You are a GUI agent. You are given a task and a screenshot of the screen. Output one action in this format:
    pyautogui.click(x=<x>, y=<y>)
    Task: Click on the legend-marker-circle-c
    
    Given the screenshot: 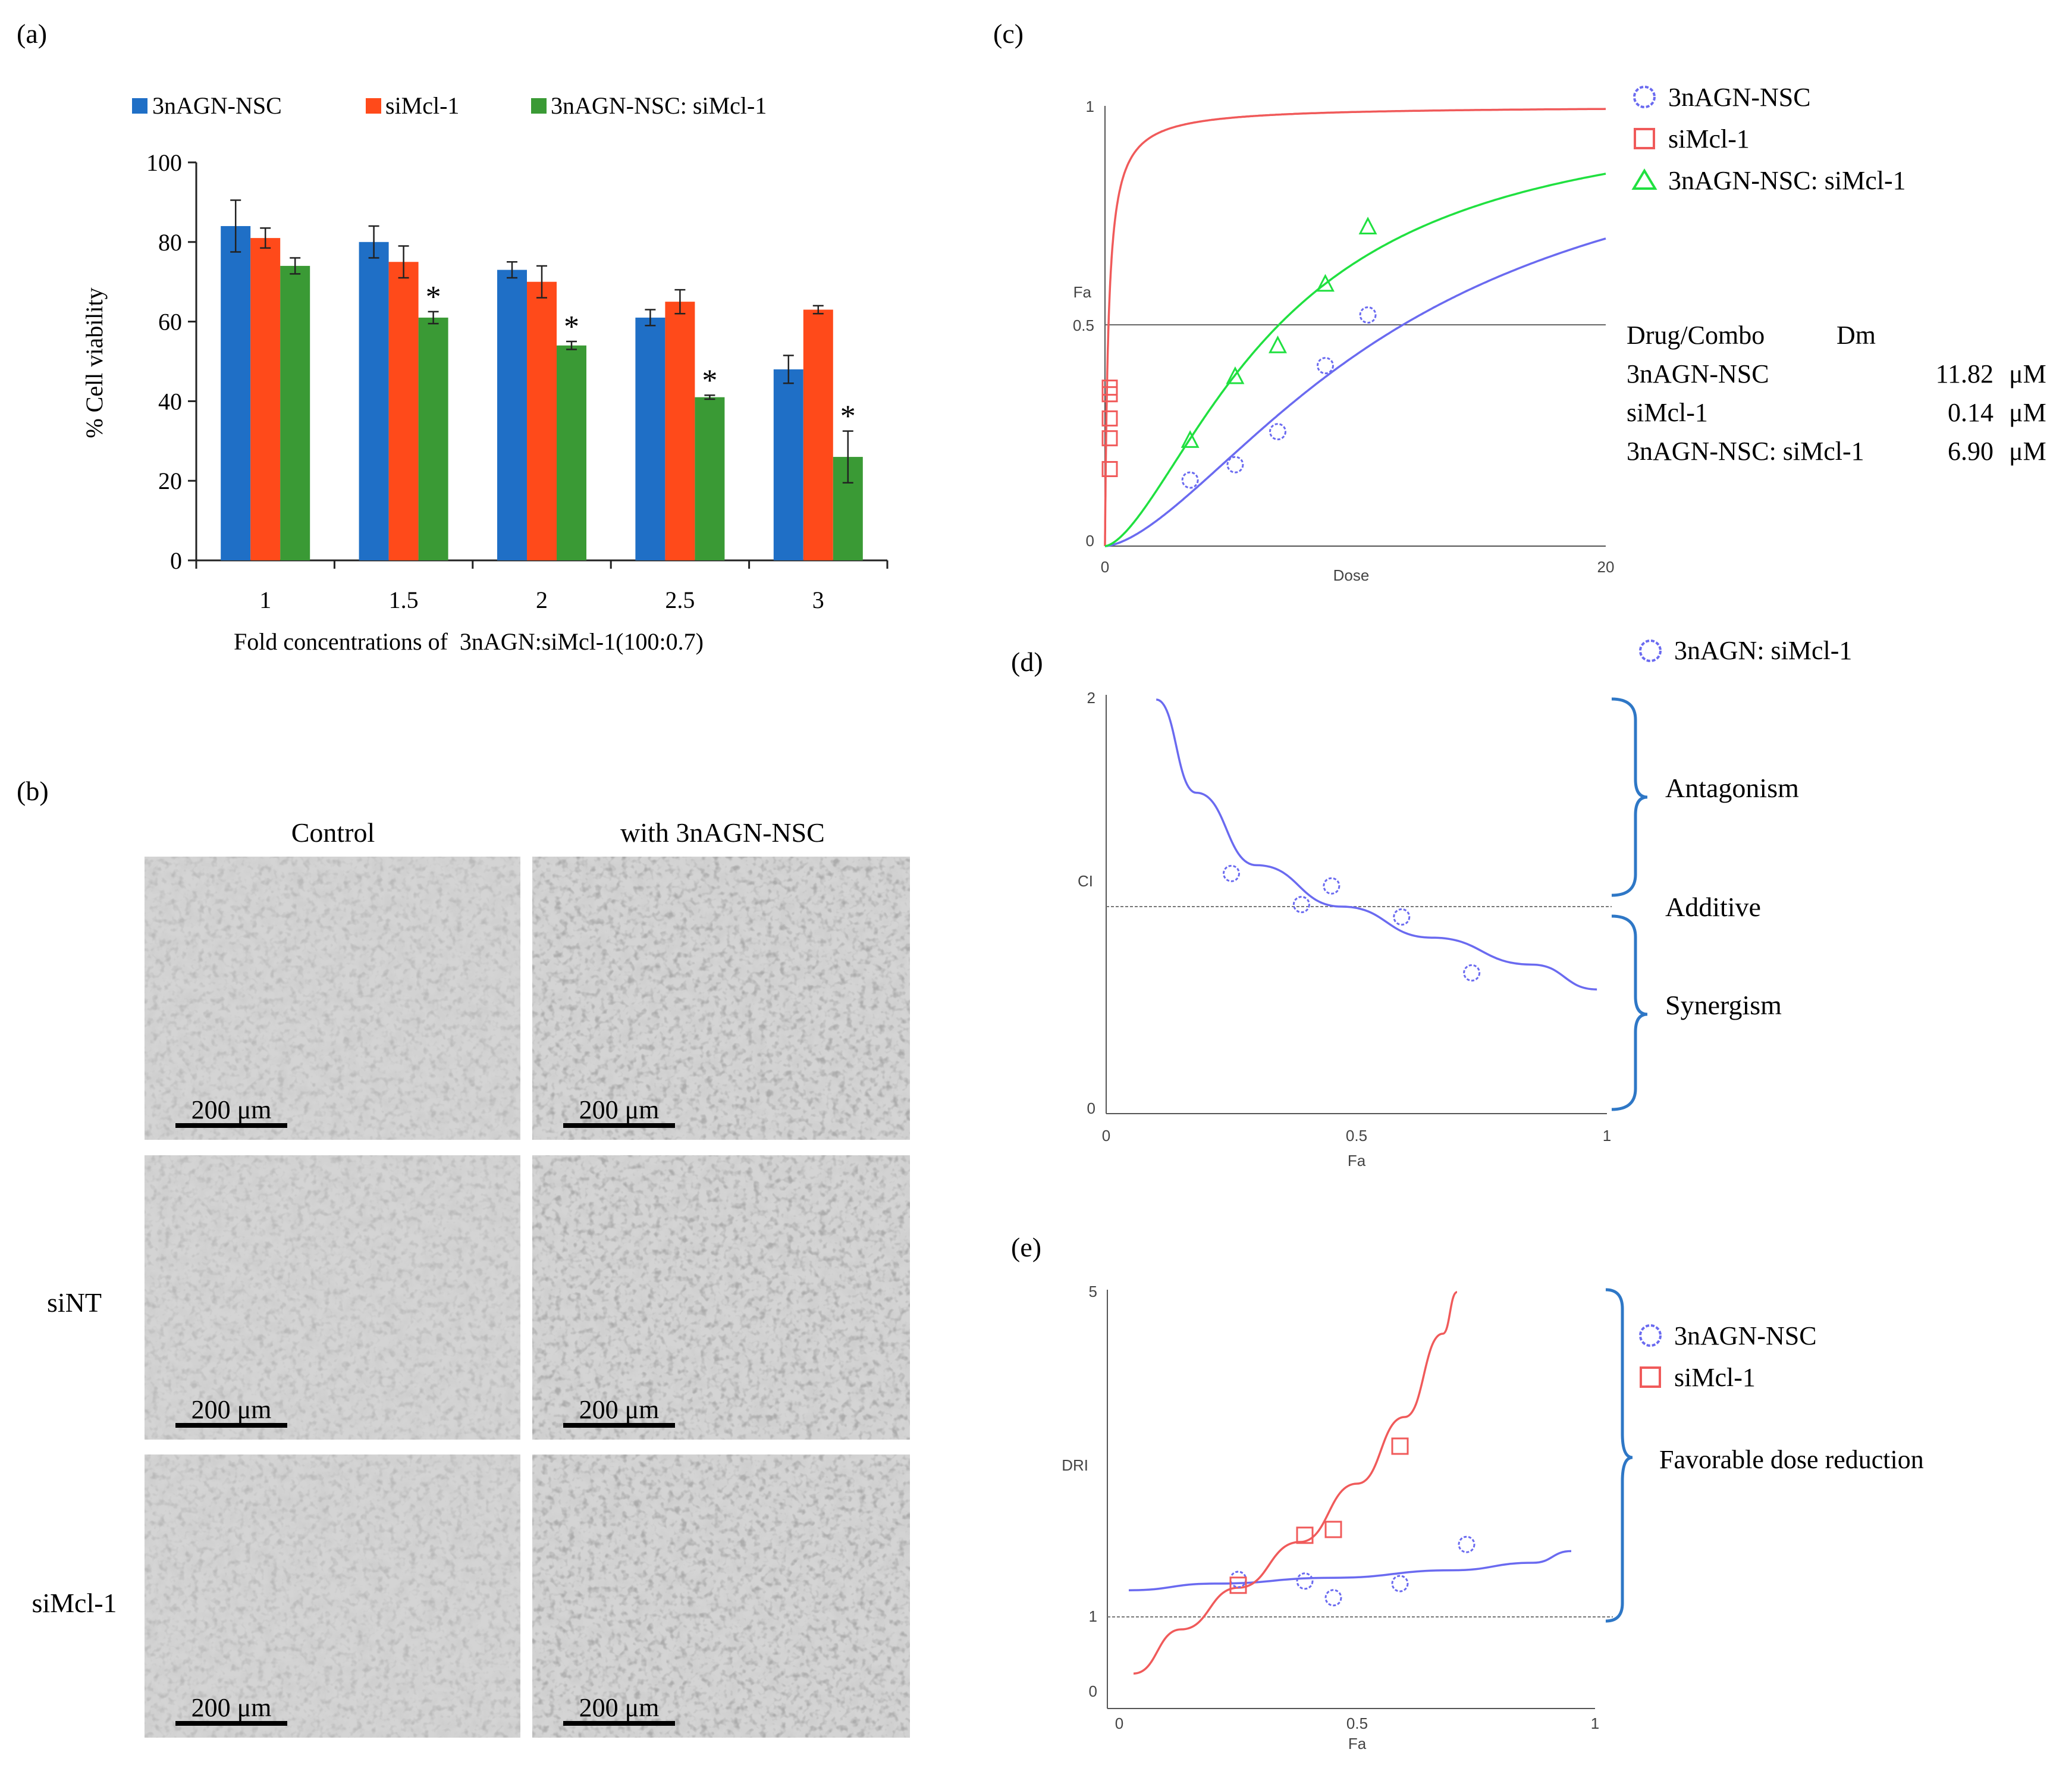 What is the action you would take?
    pyautogui.click(x=1644, y=97)
    